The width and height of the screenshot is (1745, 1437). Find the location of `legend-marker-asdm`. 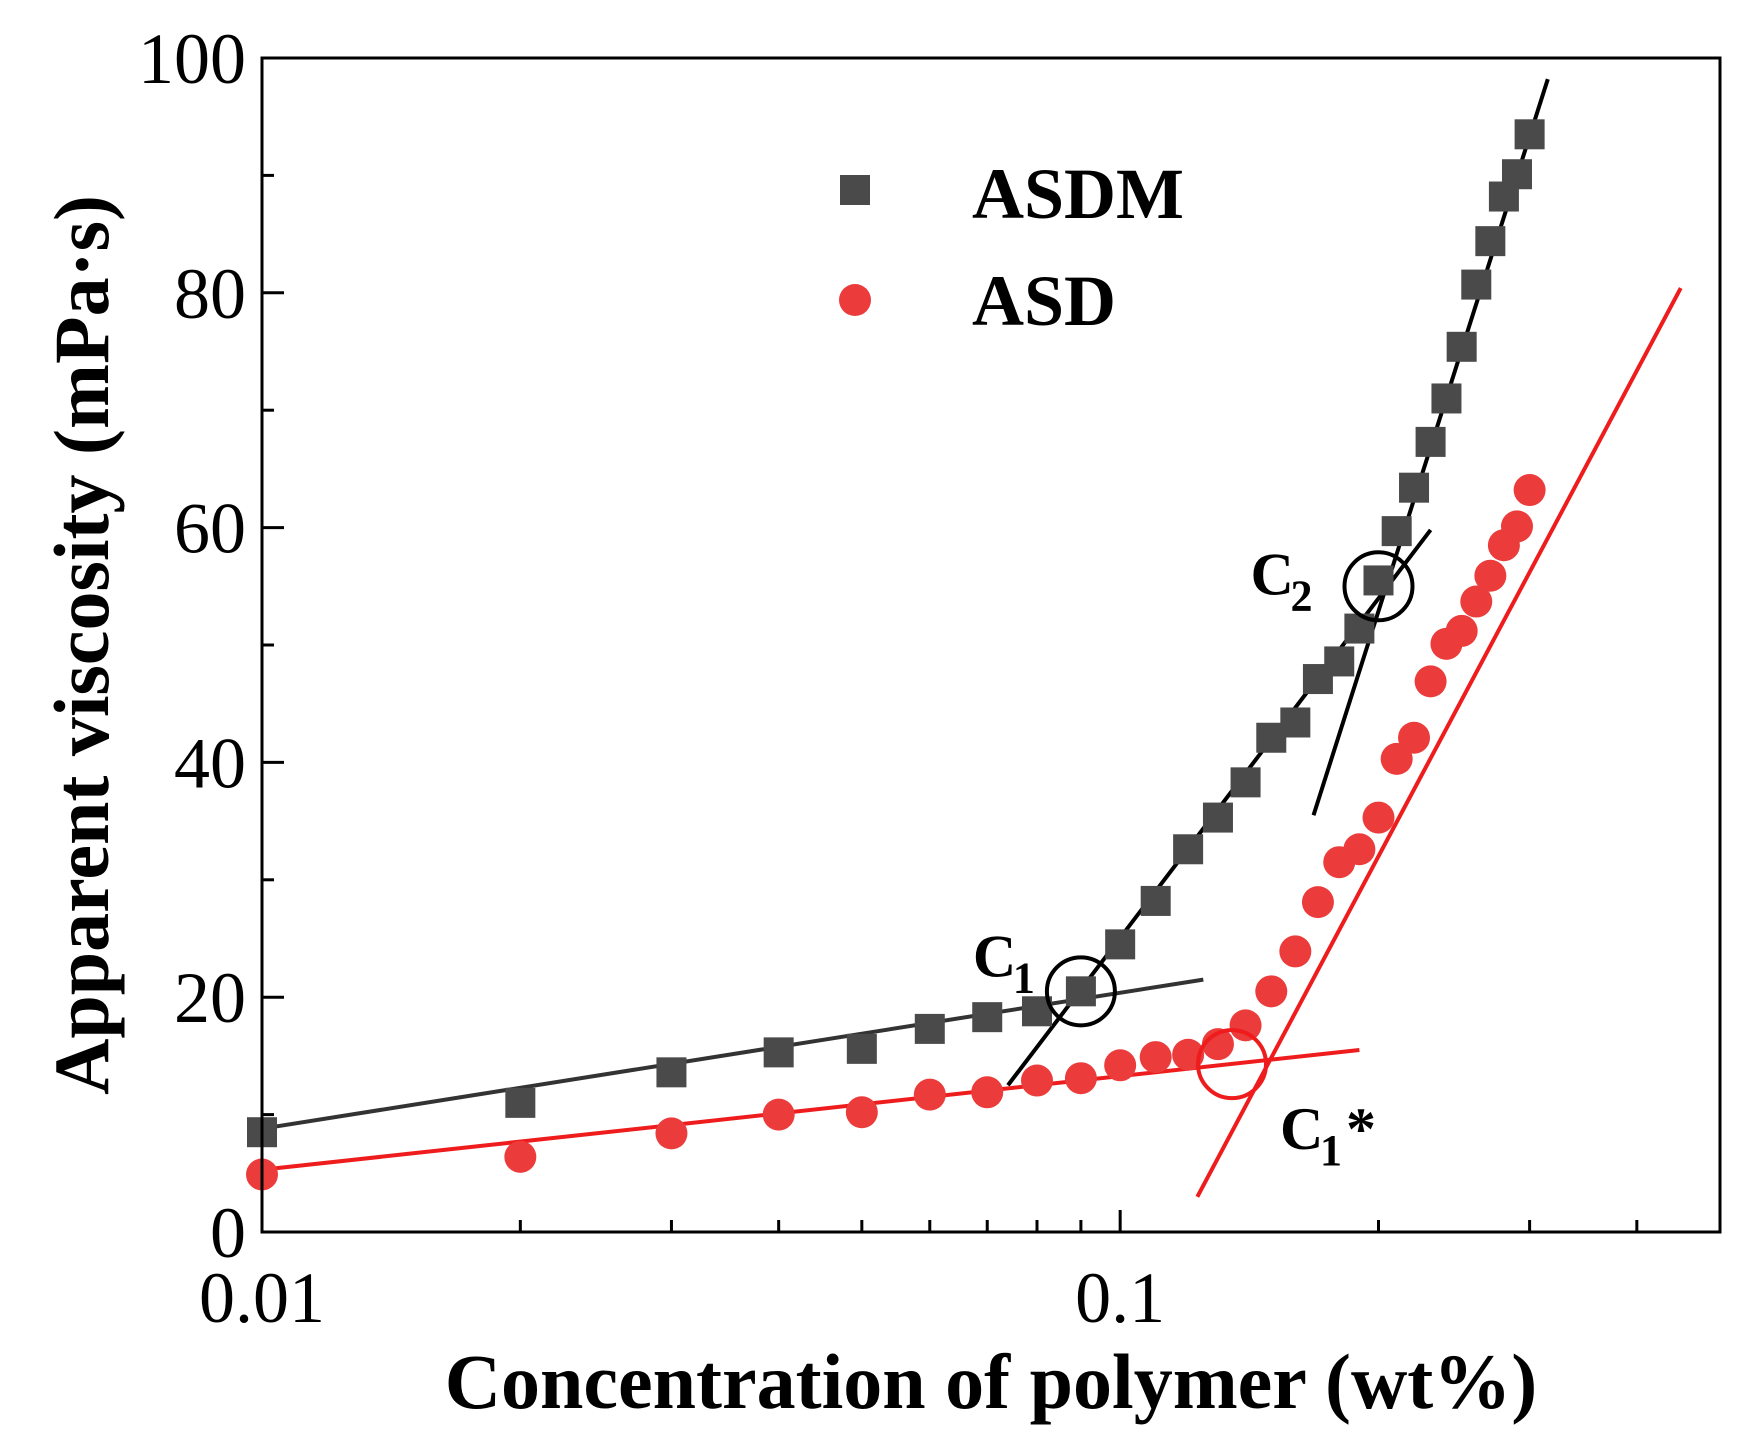

legend-marker-asdm is located at coordinates (855, 190).